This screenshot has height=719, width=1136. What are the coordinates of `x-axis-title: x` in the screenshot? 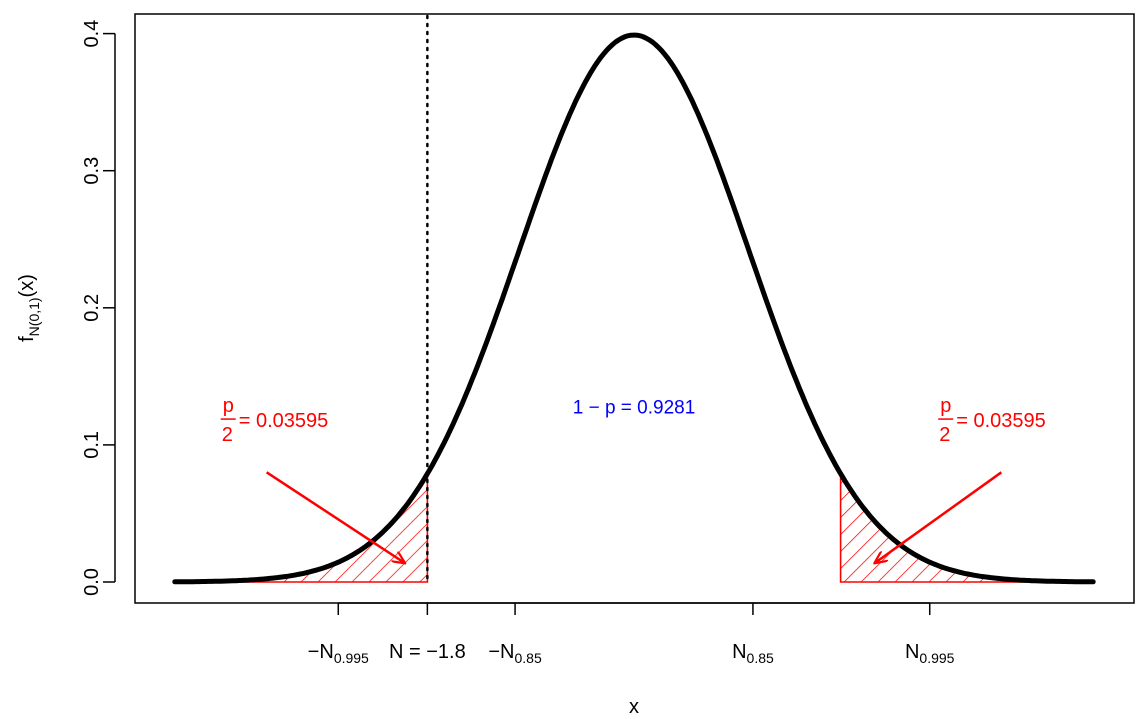 It's located at (634, 707).